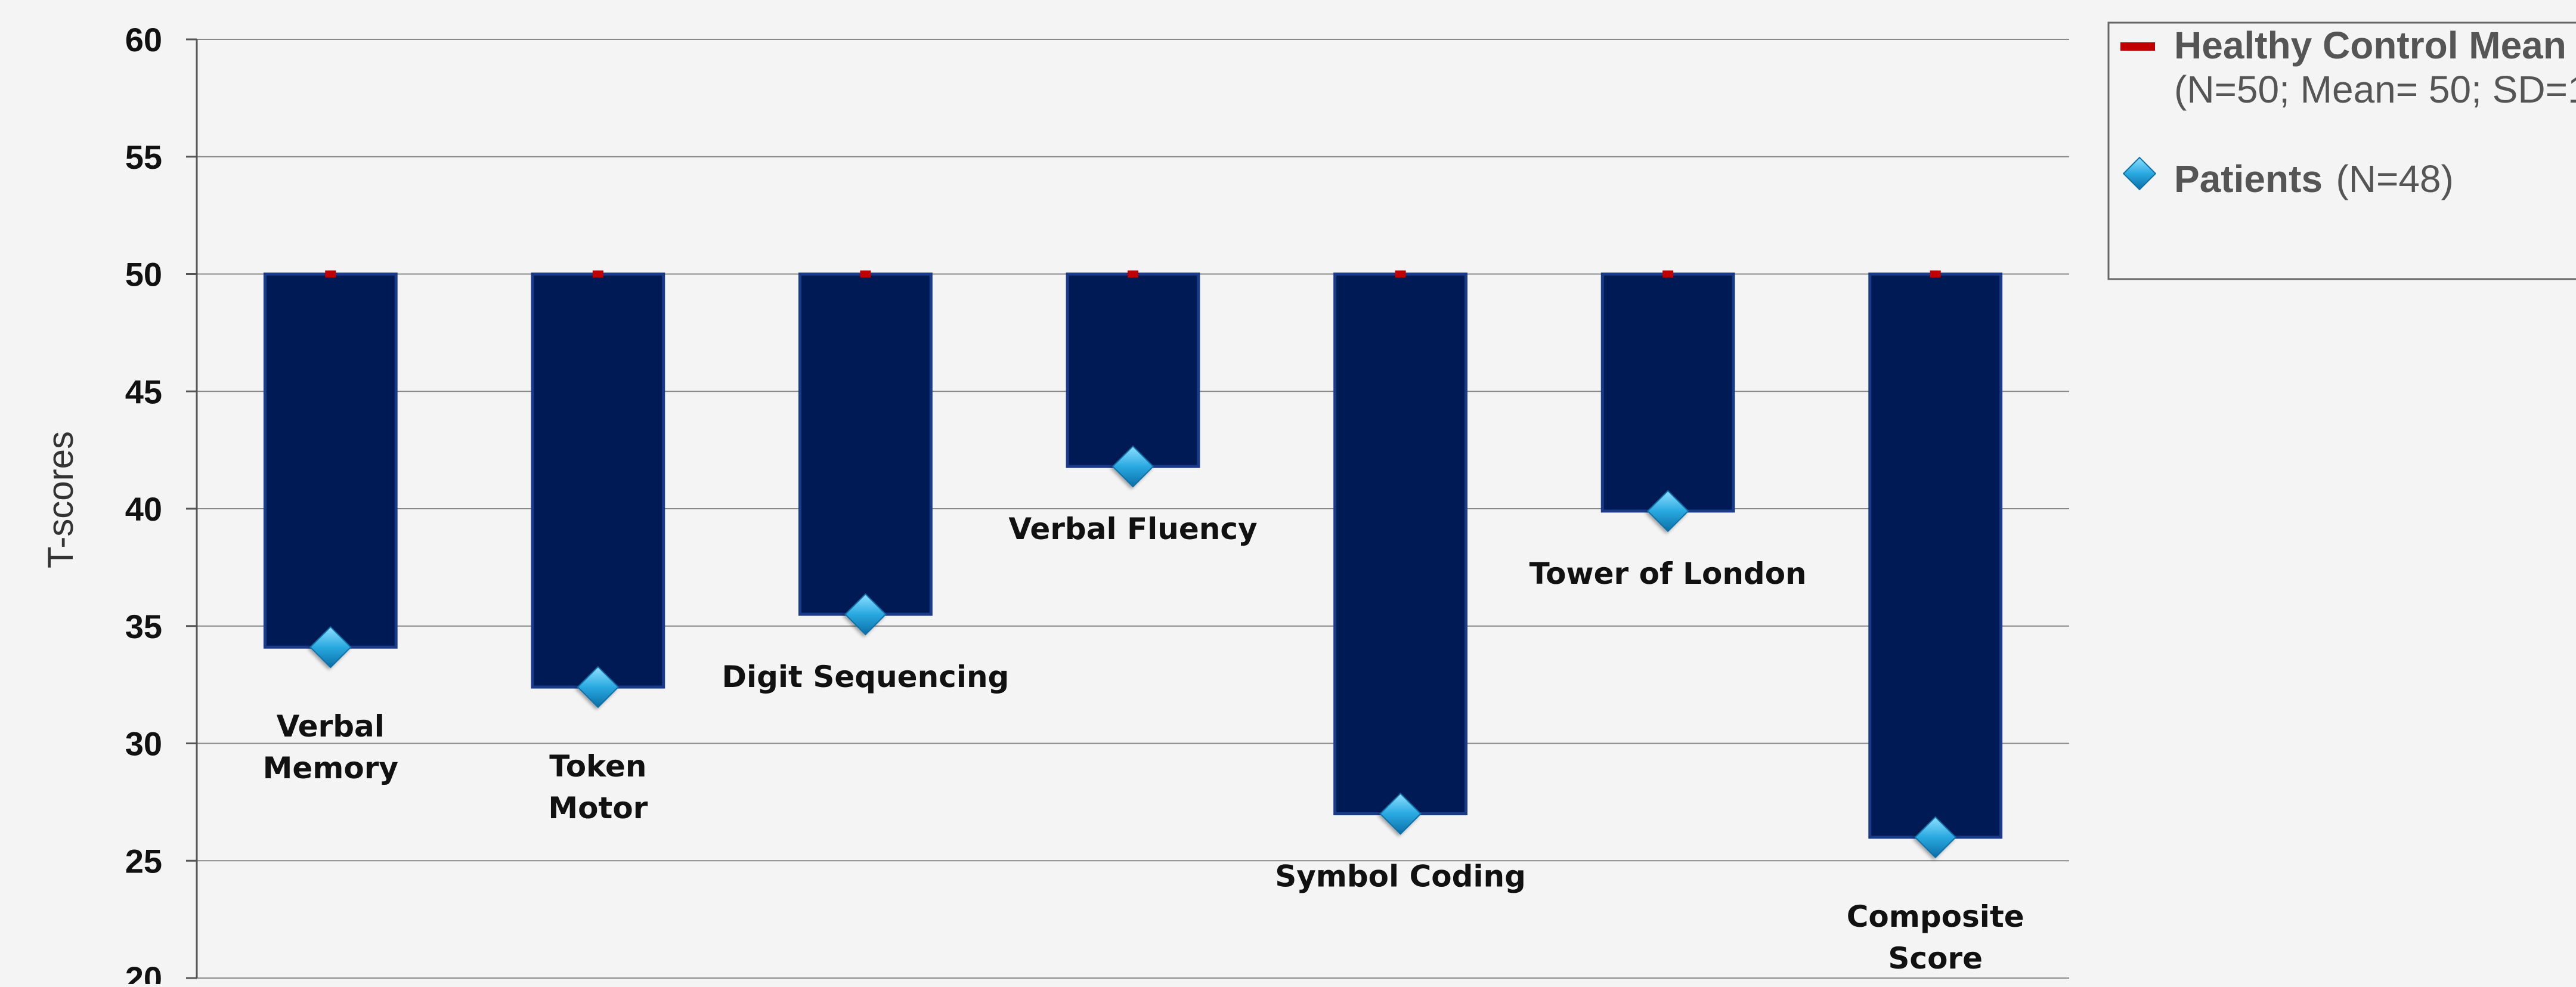 The width and height of the screenshot is (2576, 987). Describe the element at coordinates (866, 677) in the screenshot. I see `category-label-3-line-1: Digit Sequencing` at that location.